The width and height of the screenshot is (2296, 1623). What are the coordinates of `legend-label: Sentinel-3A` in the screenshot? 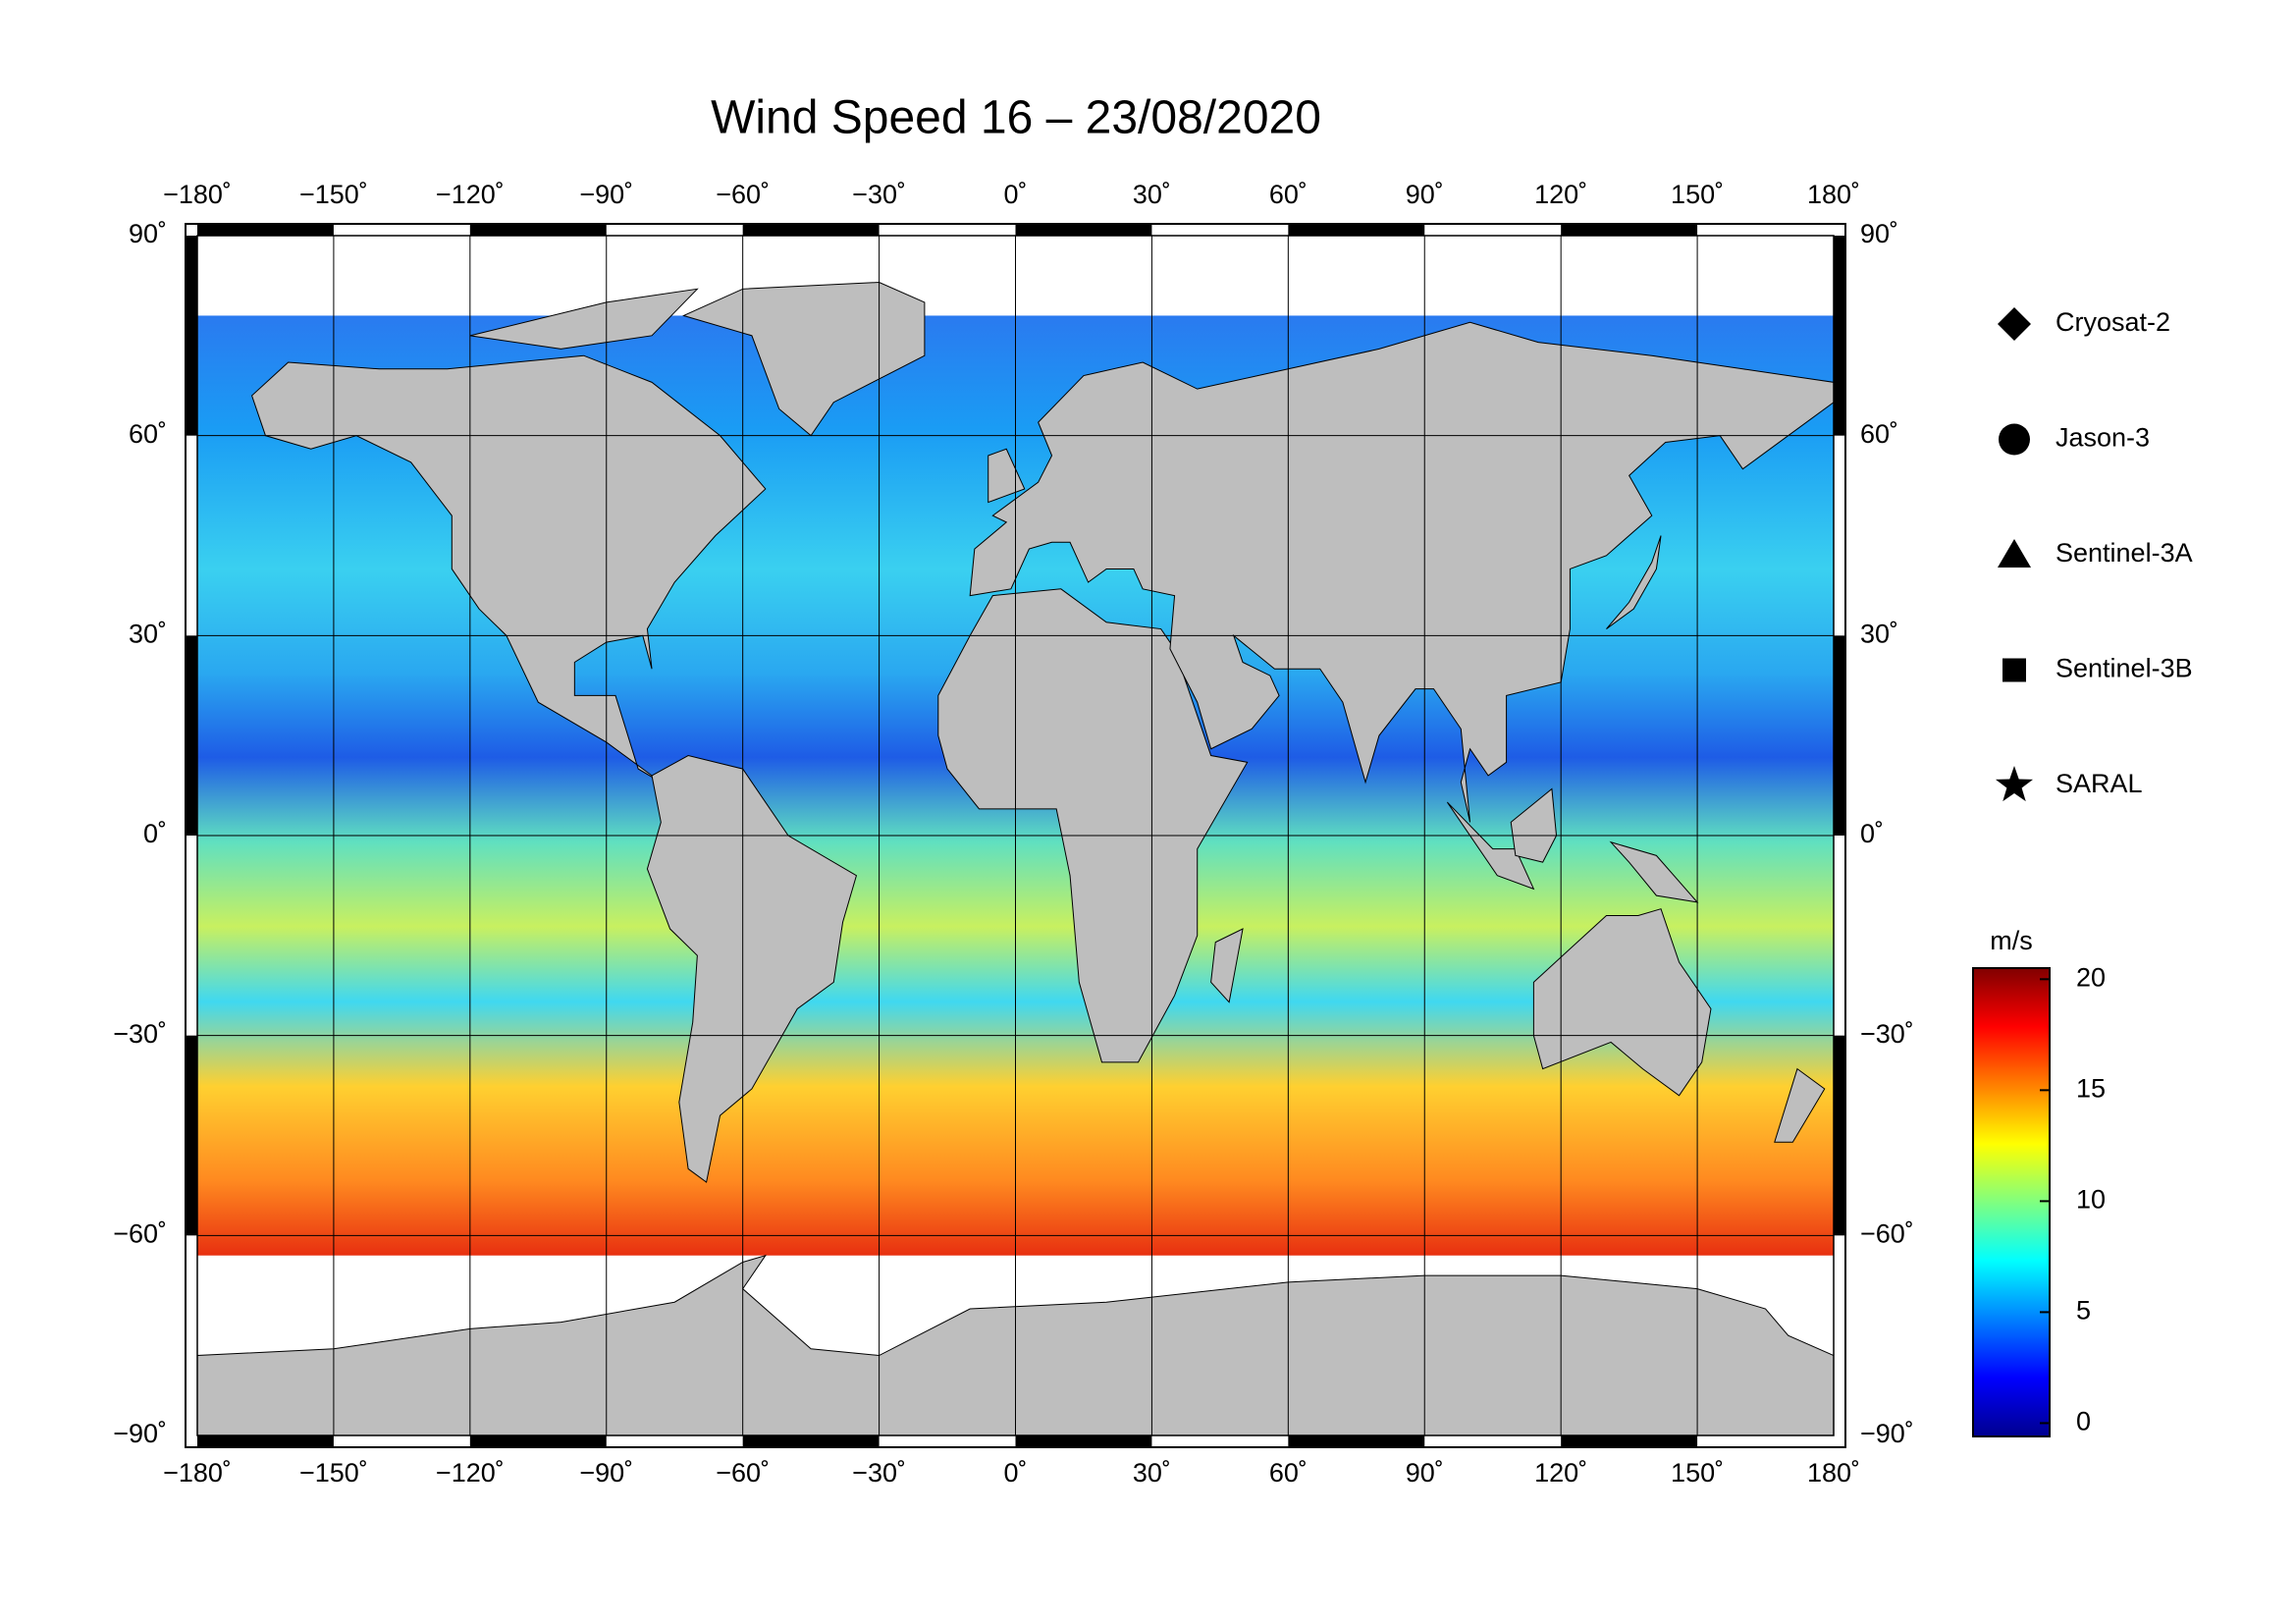 It's located at (2124, 553).